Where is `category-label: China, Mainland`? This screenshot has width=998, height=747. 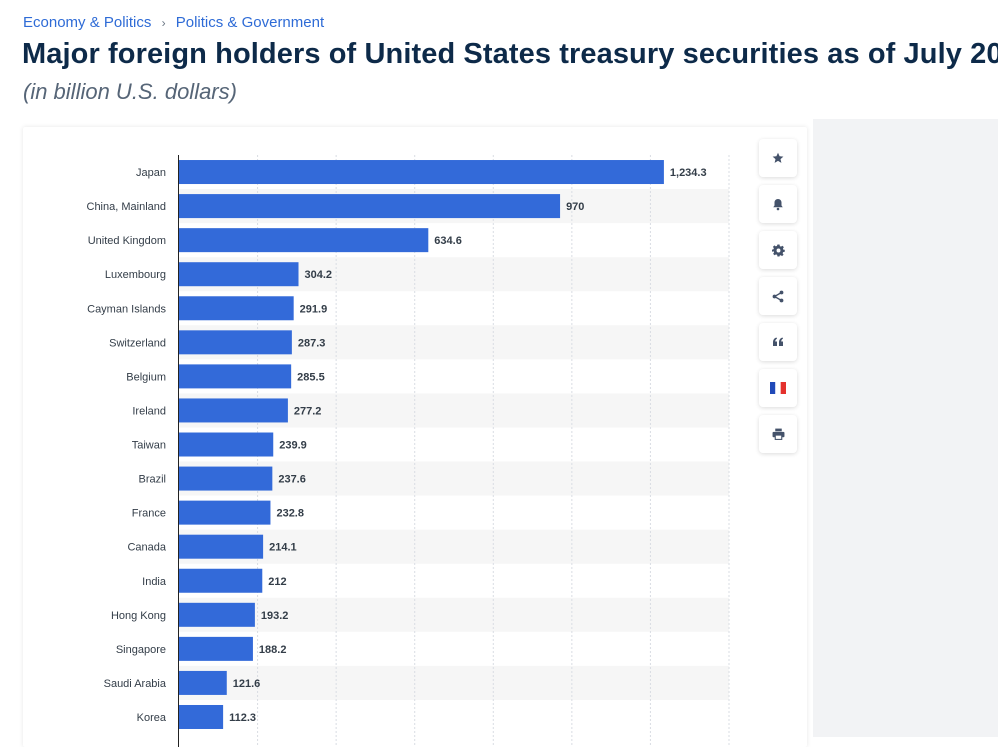 category-label: China, Mainland is located at coordinates (127, 207).